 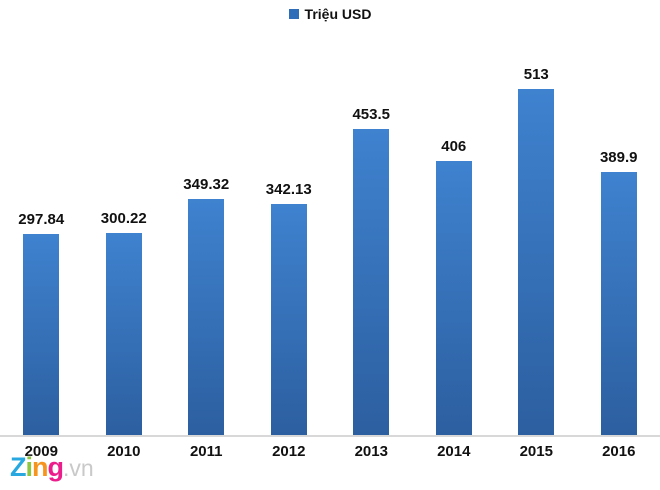 What do you see at coordinates (293, 14) in the screenshot?
I see `legend-marker-icon` at bounding box center [293, 14].